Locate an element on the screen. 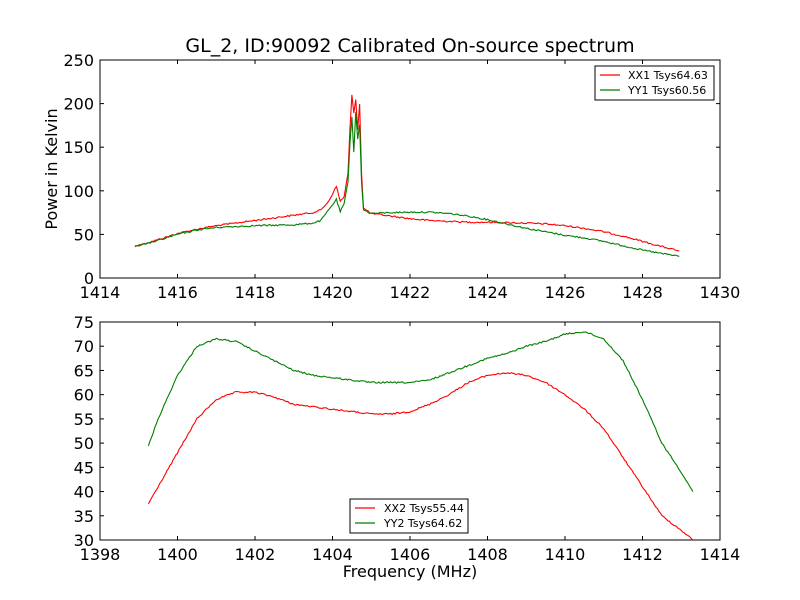  legend-box-bottom is located at coordinates (409, 516).